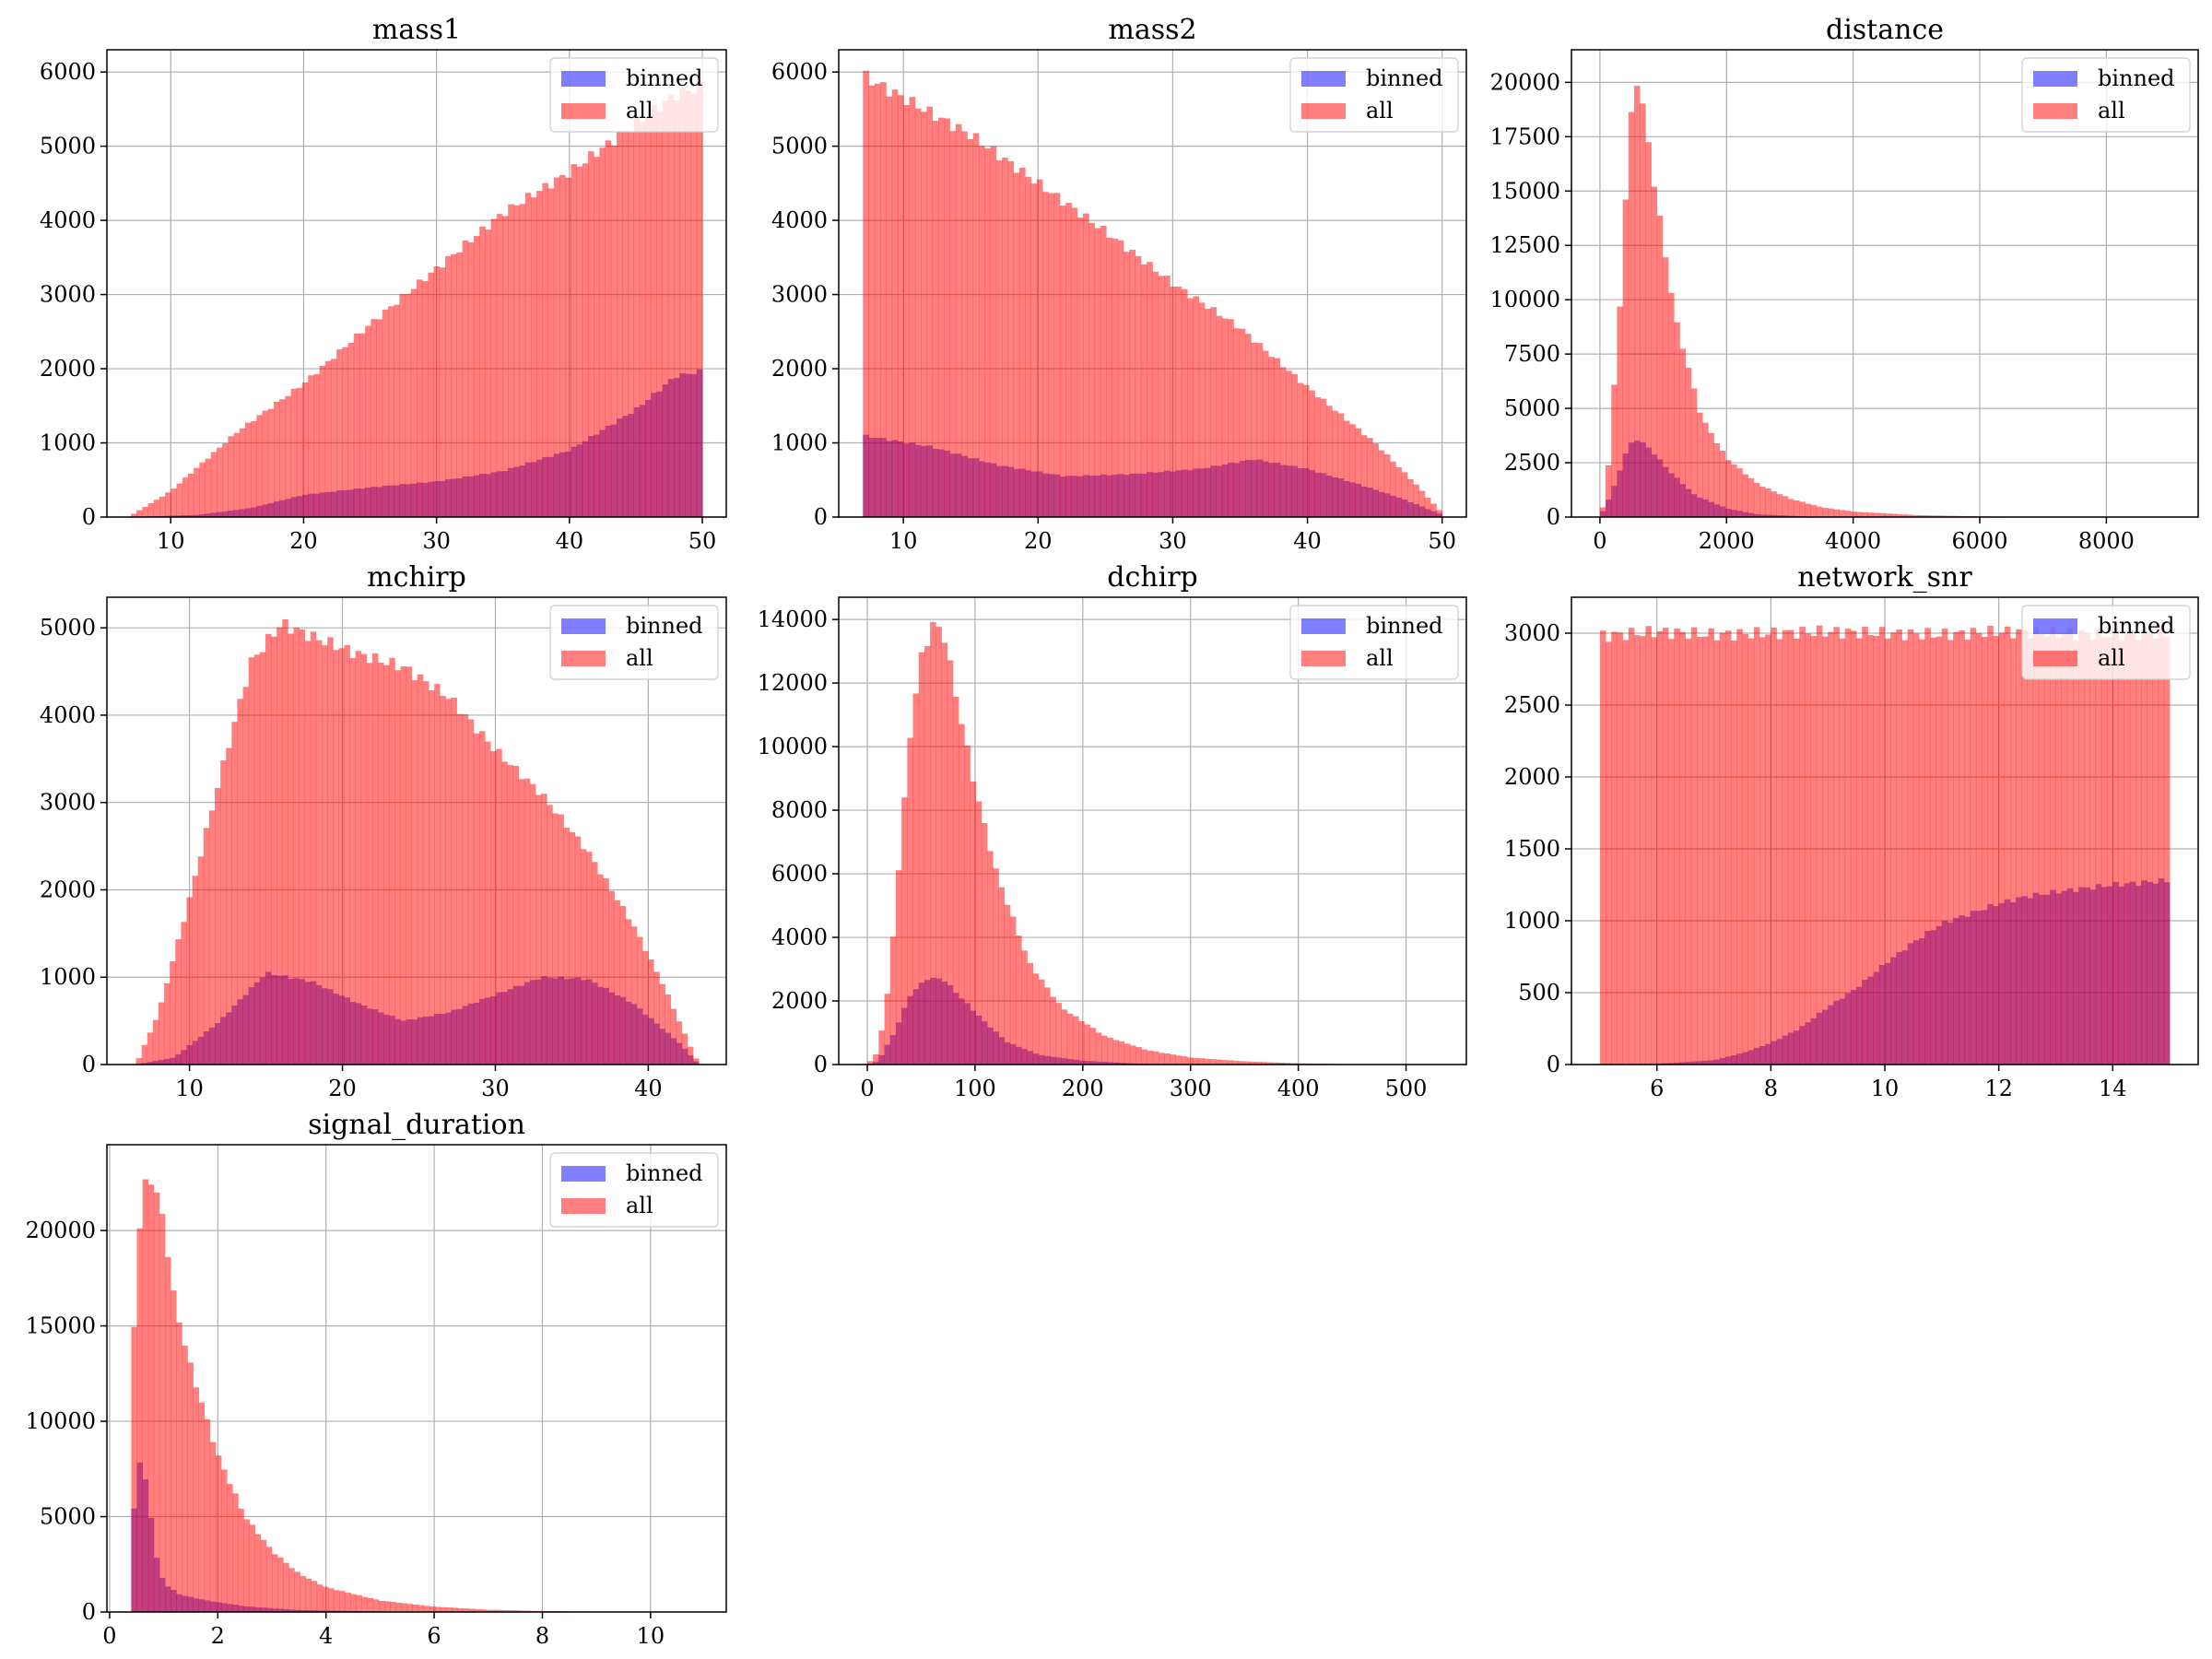 Image resolution: width=2212 pixels, height=1659 pixels. Describe the element at coordinates (1885, 30) in the screenshot. I see `chart-title: distance` at that location.